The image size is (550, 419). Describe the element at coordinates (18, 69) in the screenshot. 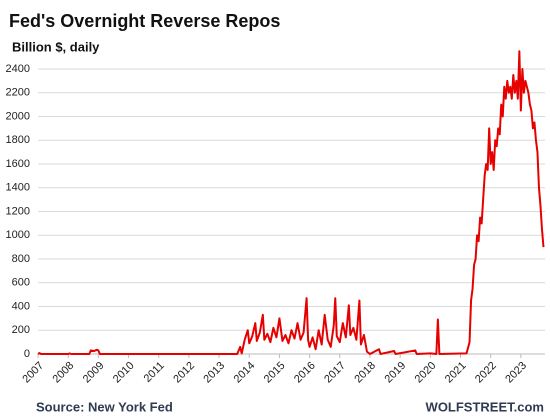

I see `y-tick-label: 2400` at that location.